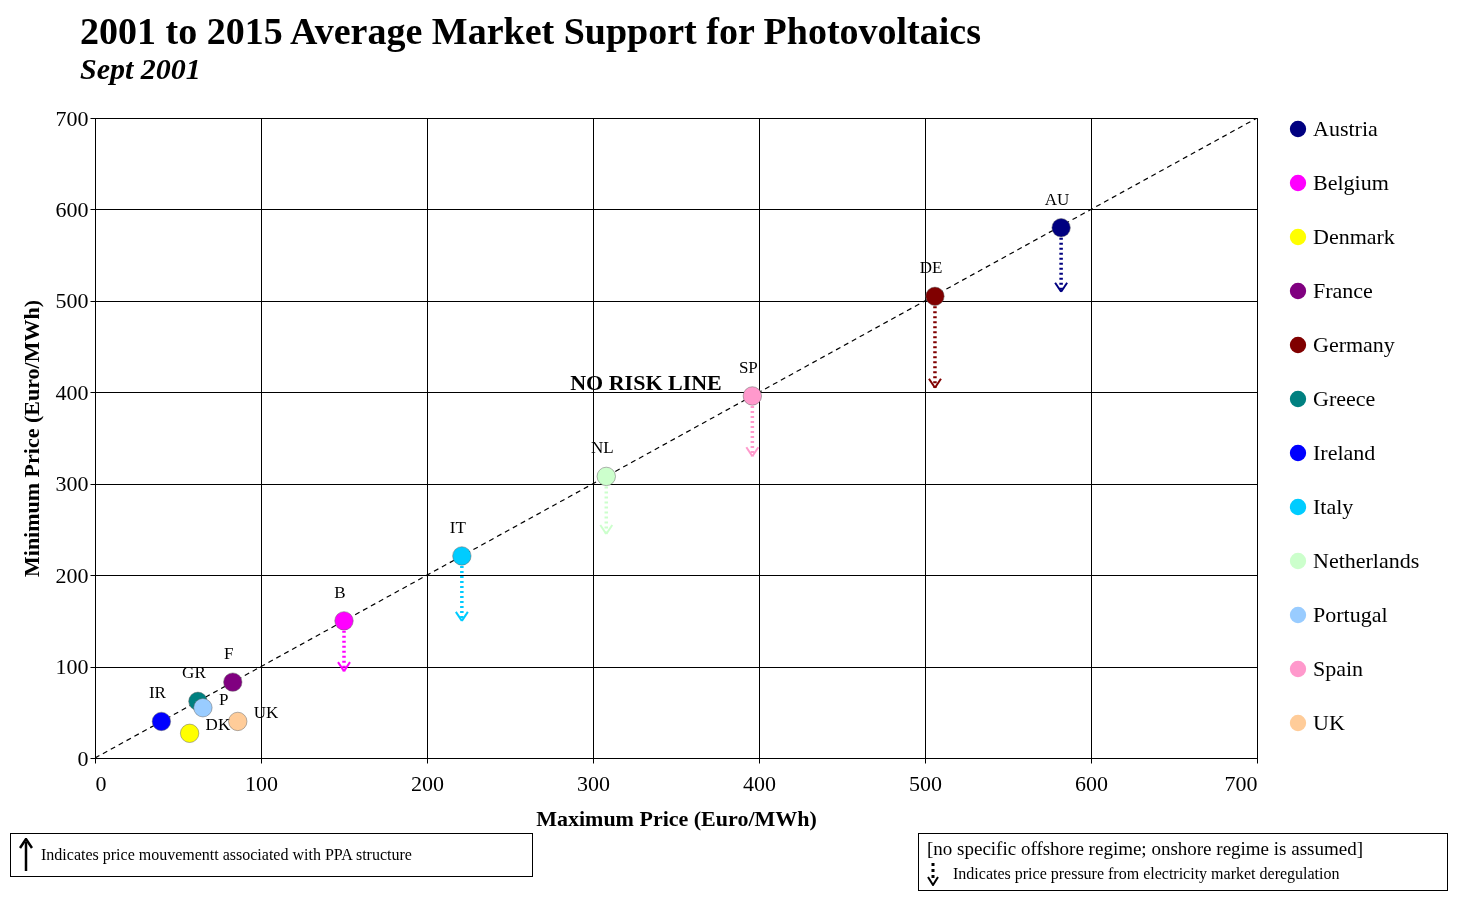  I want to click on annotation: B, so click(340, 592).